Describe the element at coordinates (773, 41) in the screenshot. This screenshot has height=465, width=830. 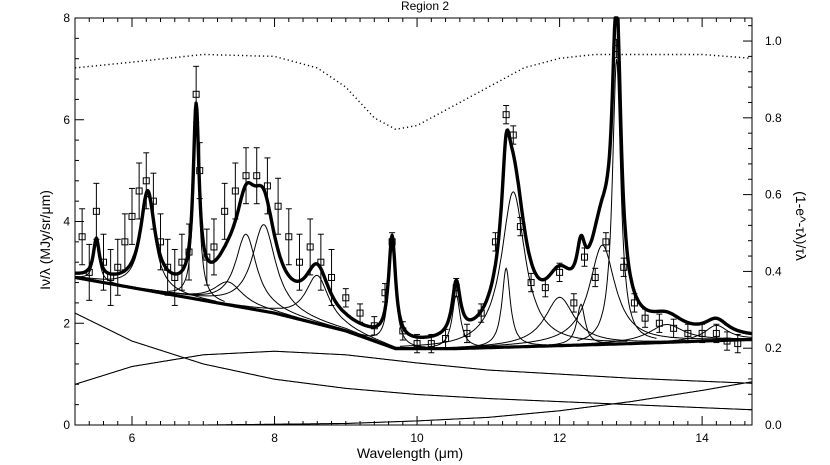
I see `y-right-tick-label: 1.0` at that location.